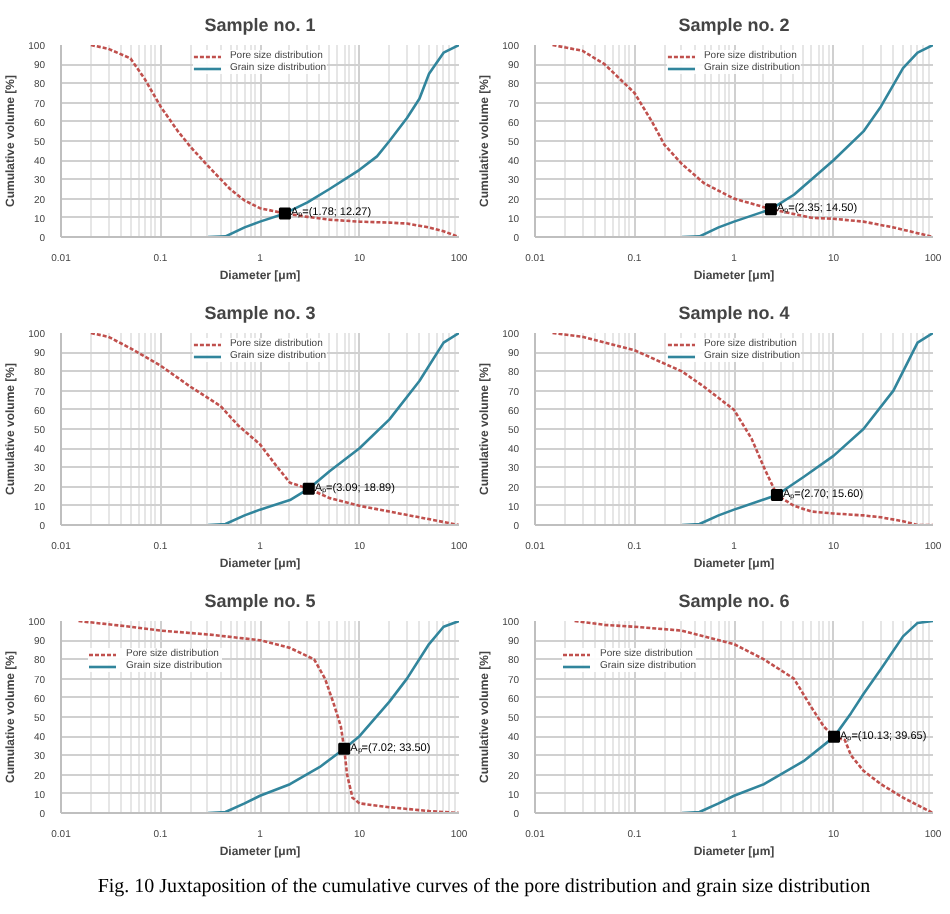  Describe the element at coordinates (734, 313) in the screenshot. I see `chart-title: Sample no. 4` at that location.